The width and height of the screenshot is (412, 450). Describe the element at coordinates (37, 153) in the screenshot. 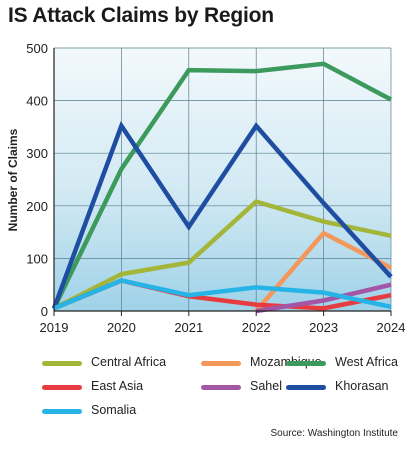

I see `y-tick-label: 300` at that location.